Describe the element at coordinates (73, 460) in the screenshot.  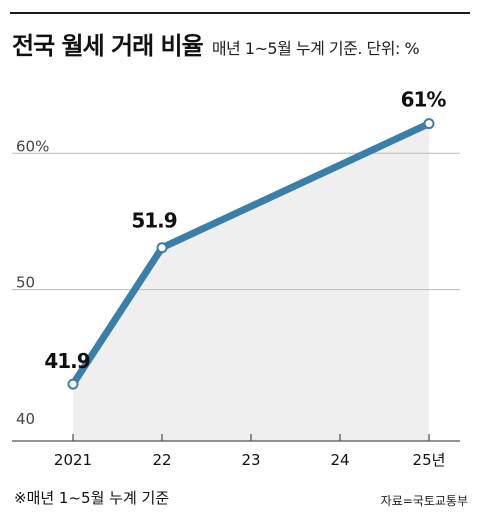
I see `x-tick-label: 2021` at that location.